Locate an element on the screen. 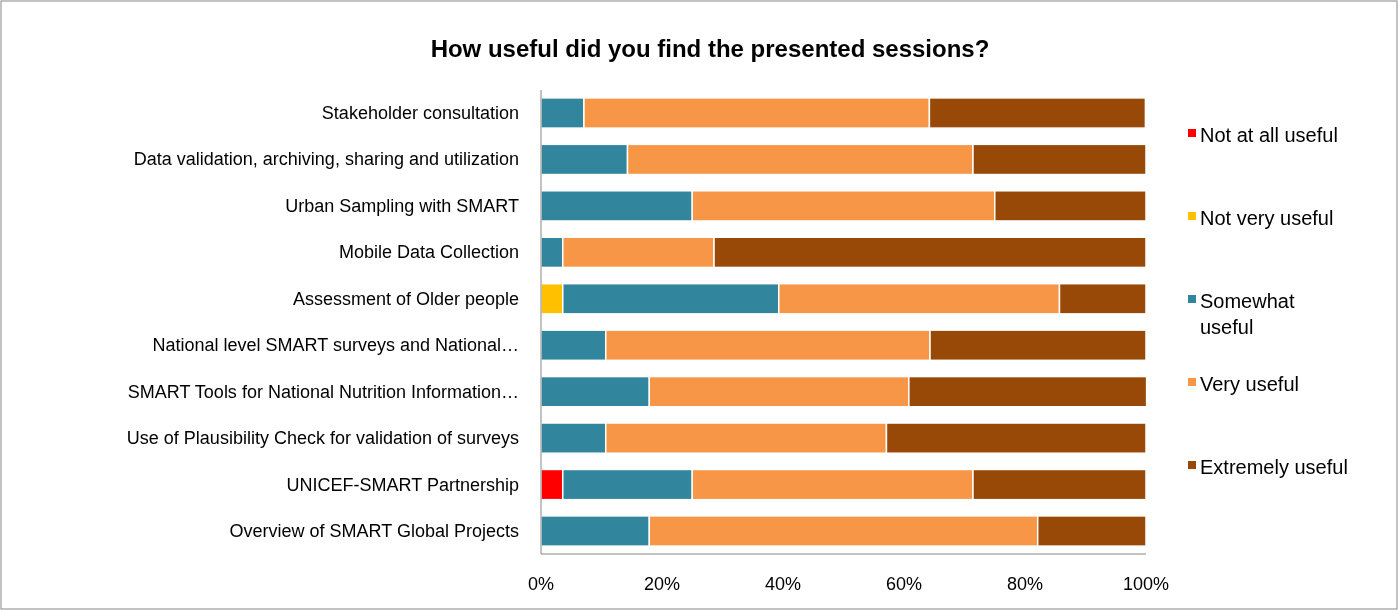  legend-label: Not at all useful is located at coordinates (1269, 135).